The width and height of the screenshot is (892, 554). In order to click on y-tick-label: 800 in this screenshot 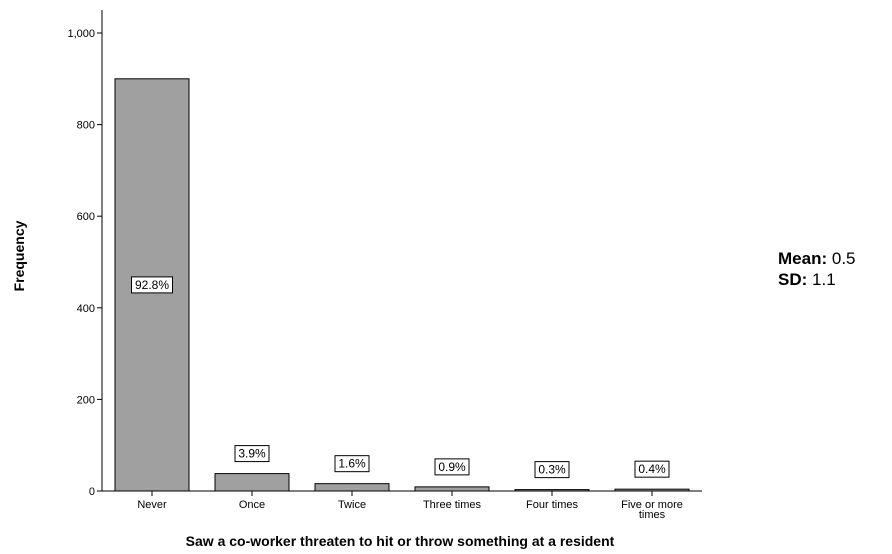, I will do `click(86, 126)`.